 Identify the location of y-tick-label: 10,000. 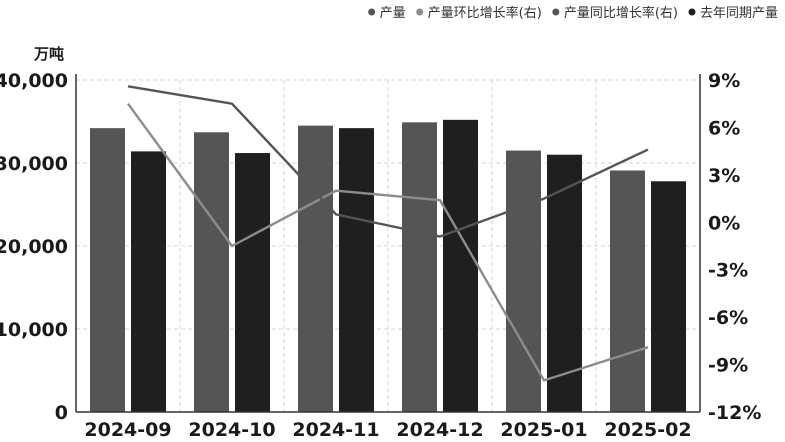
(34, 330).